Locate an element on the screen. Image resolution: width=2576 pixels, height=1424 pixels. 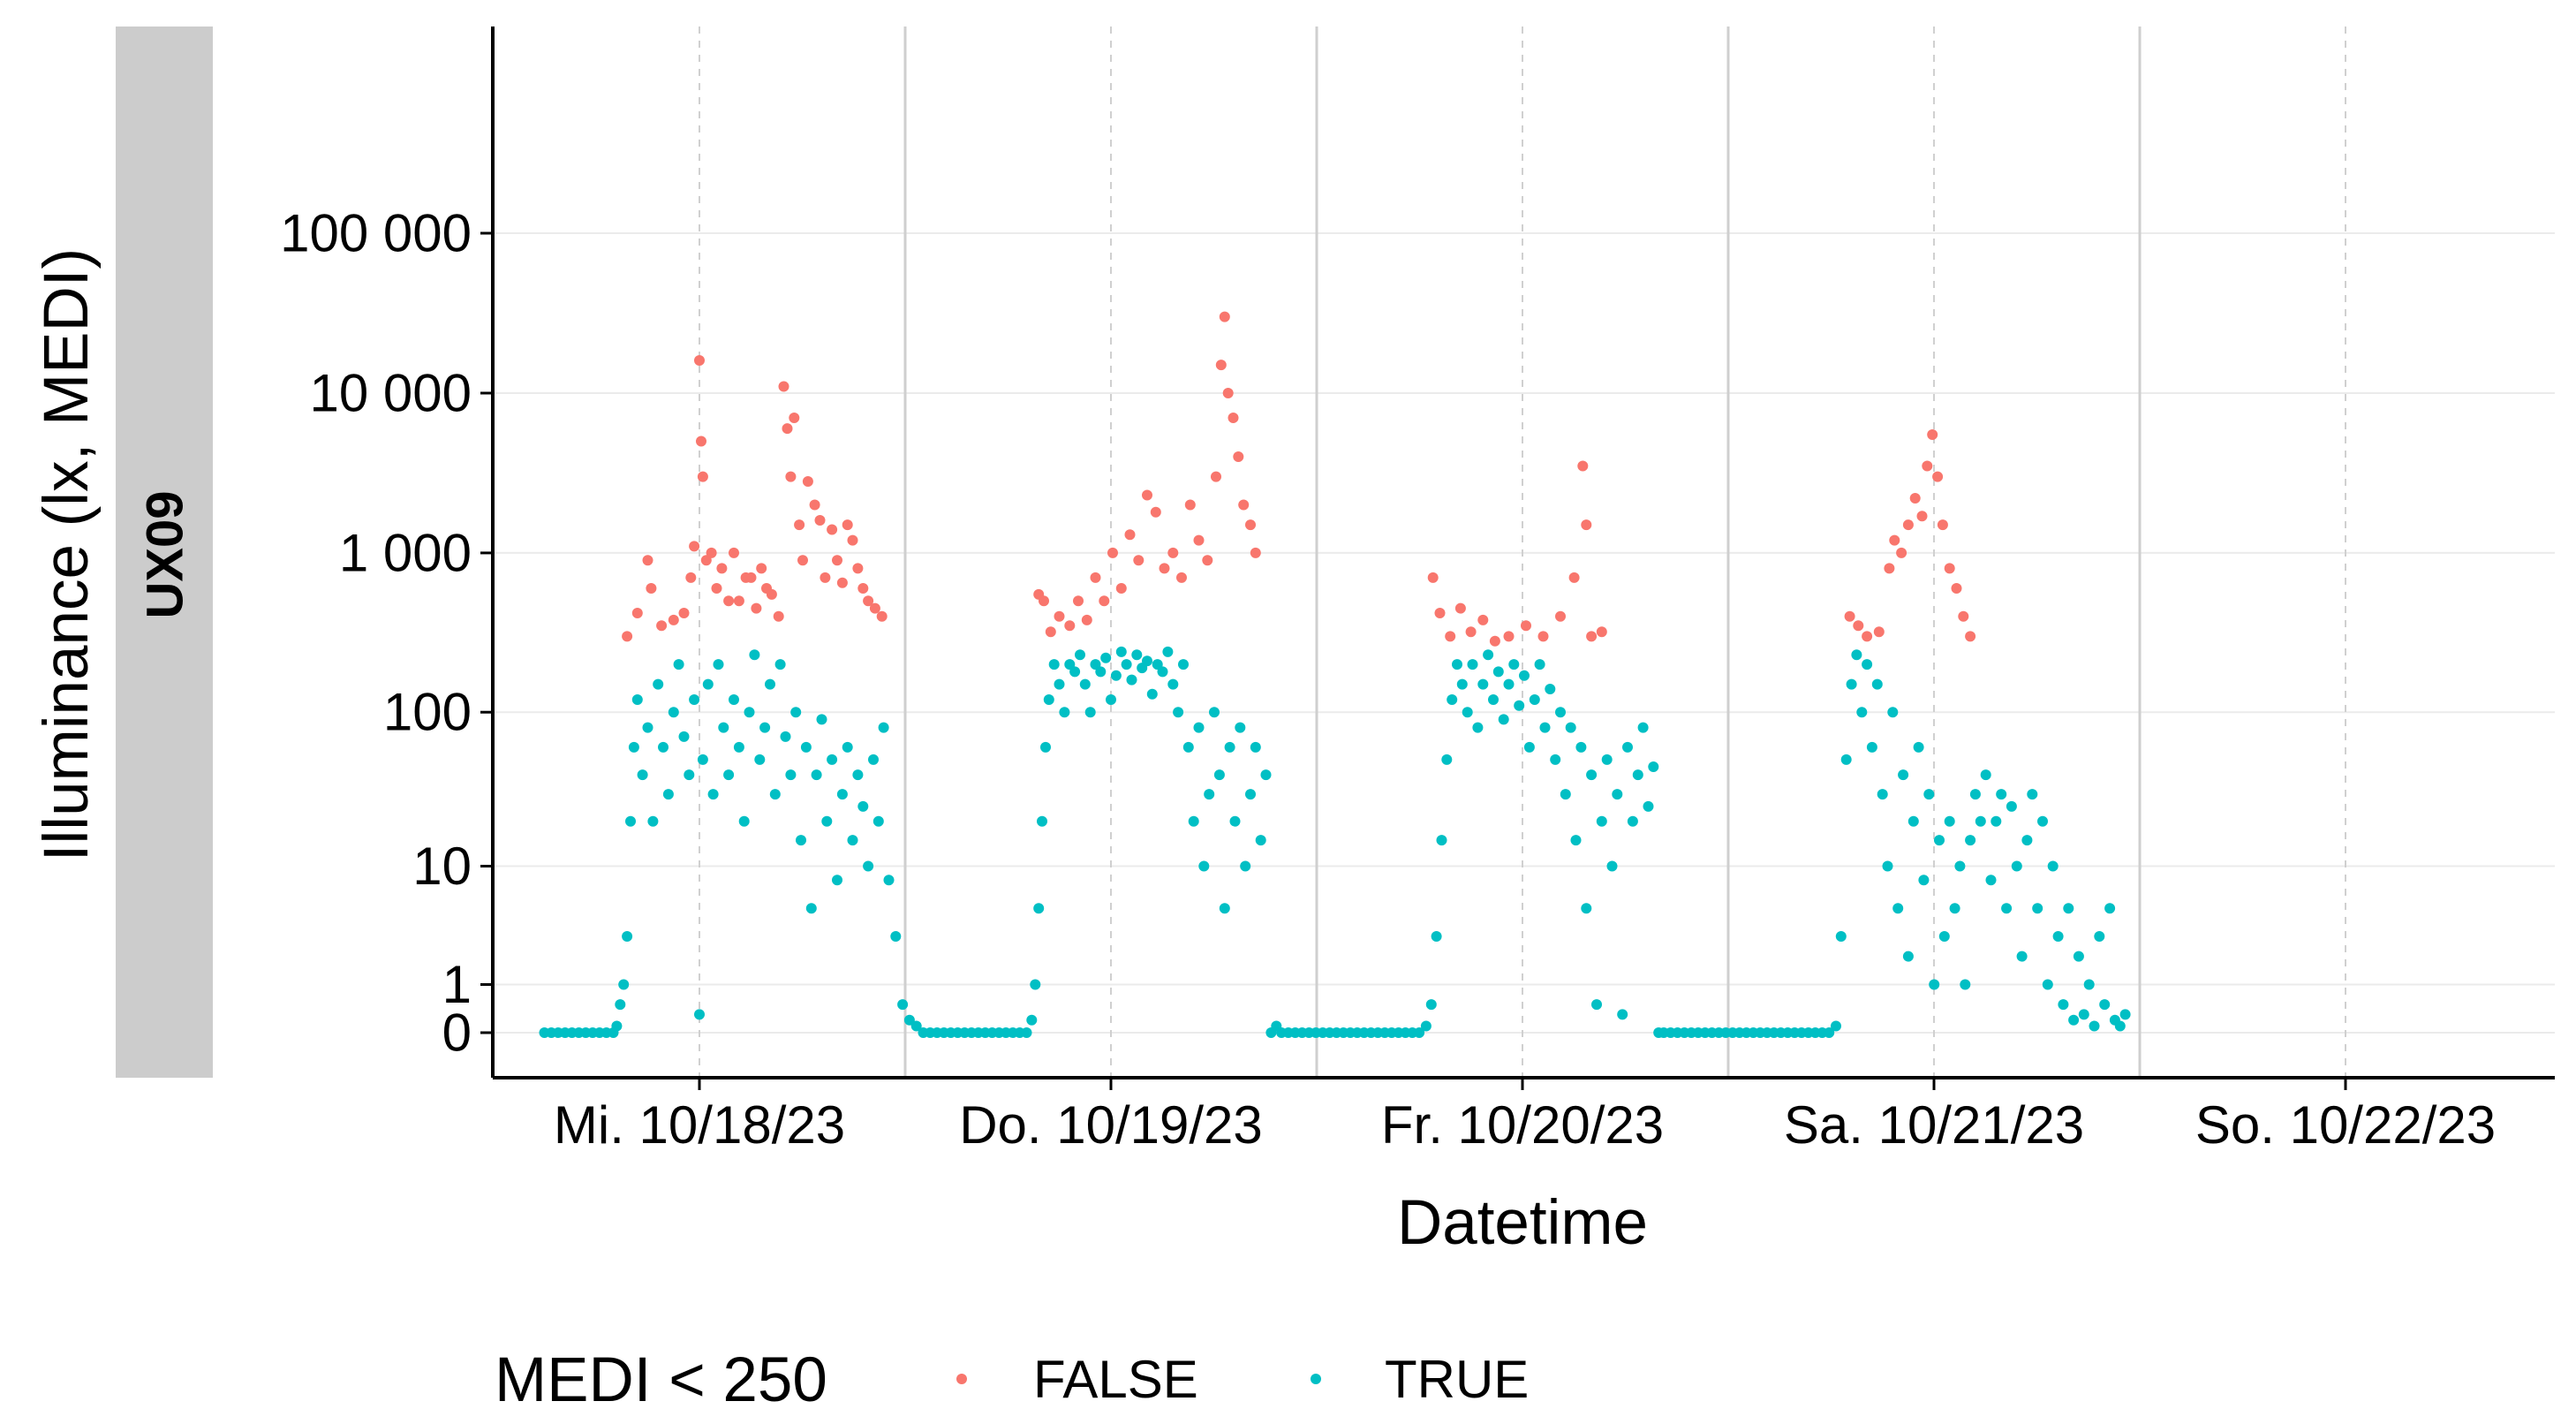
y-tick-label: 10 is located at coordinates (442, 866).